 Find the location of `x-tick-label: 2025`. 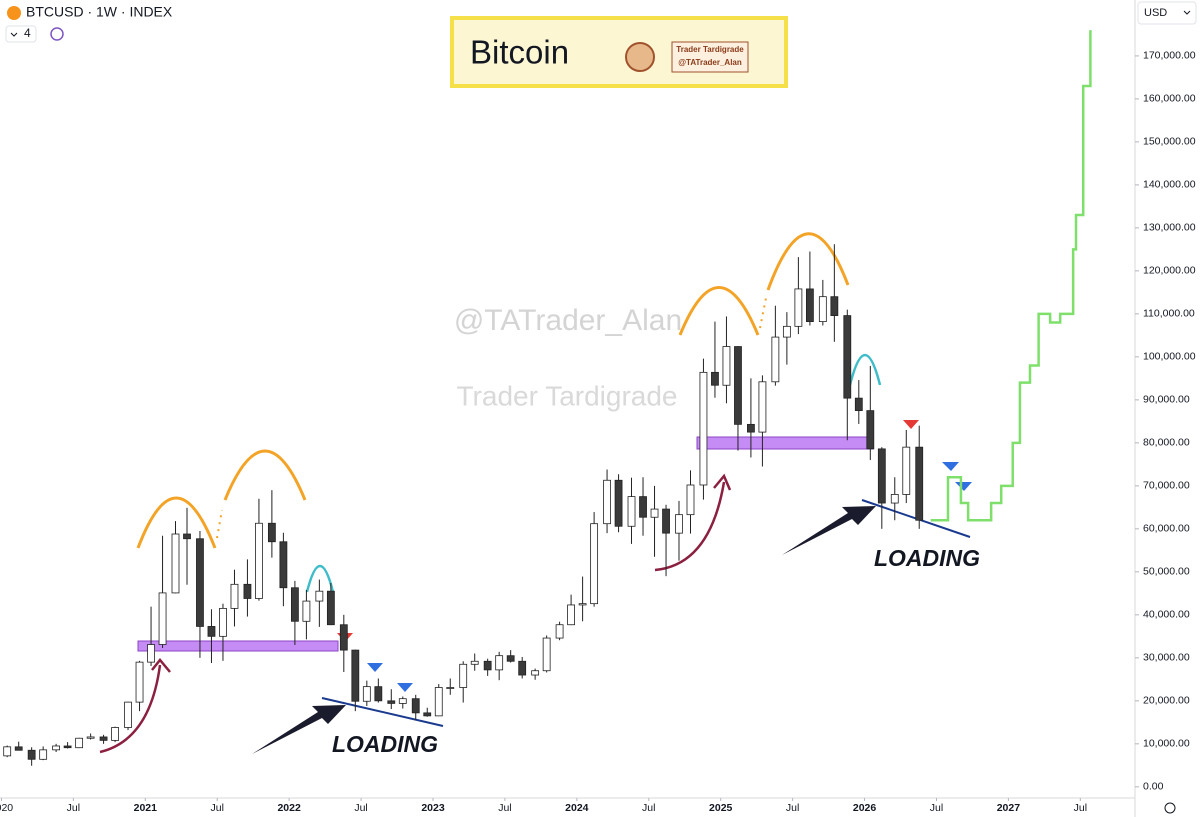

x-tick-label: 2025 is located at coordinates (721, 808).